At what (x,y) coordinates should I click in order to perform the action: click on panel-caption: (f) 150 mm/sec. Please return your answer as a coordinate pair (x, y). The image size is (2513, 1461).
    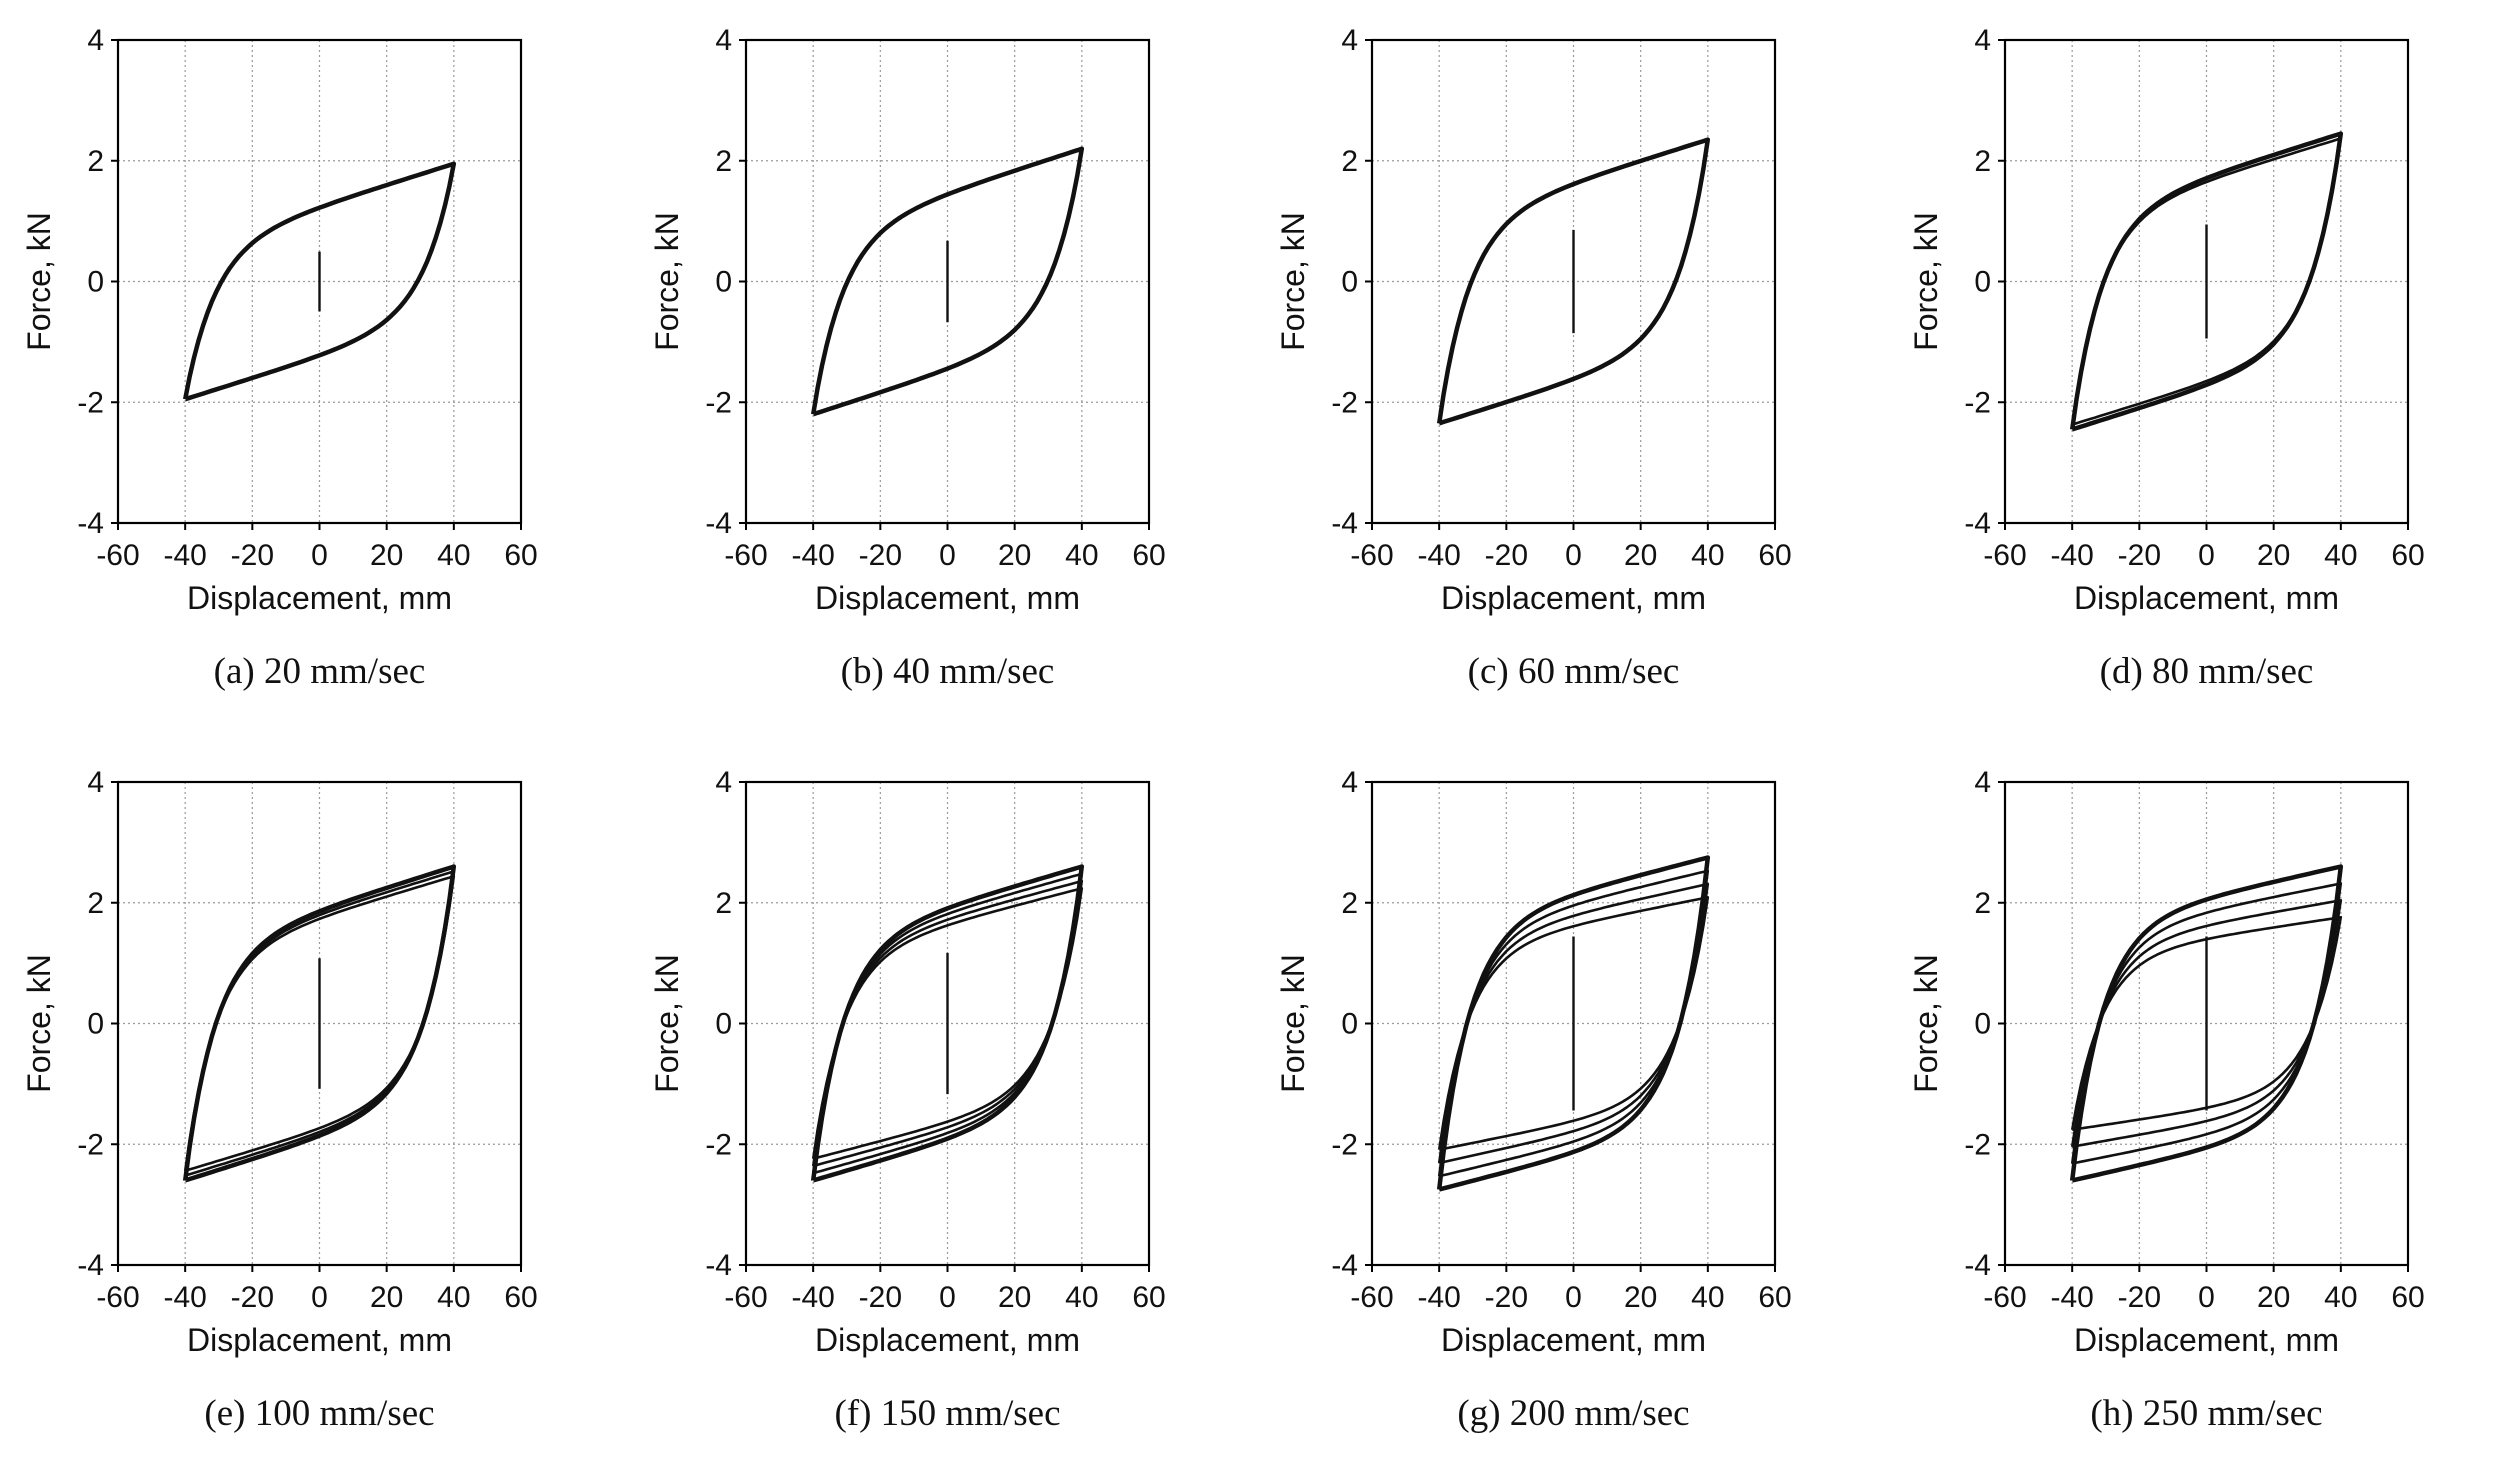
    Looking at the image, I should click on (947, 1413).